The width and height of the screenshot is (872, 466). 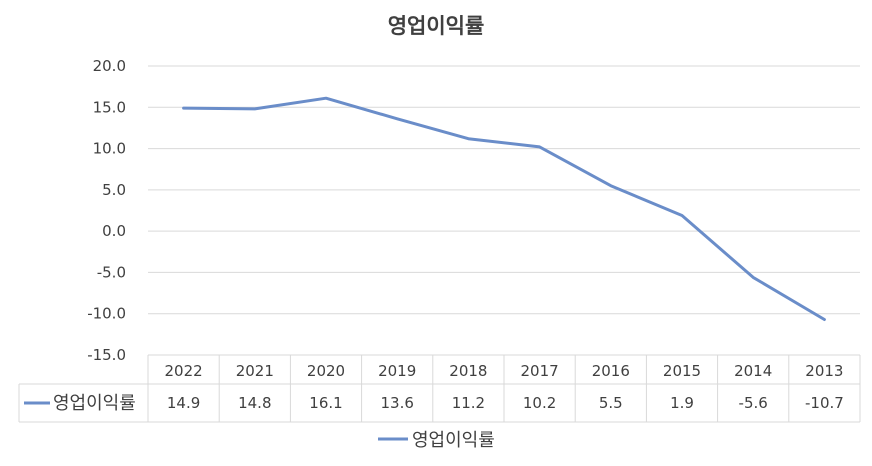 I want to click on x-category-label: 2022, so click(x=184, y=371).